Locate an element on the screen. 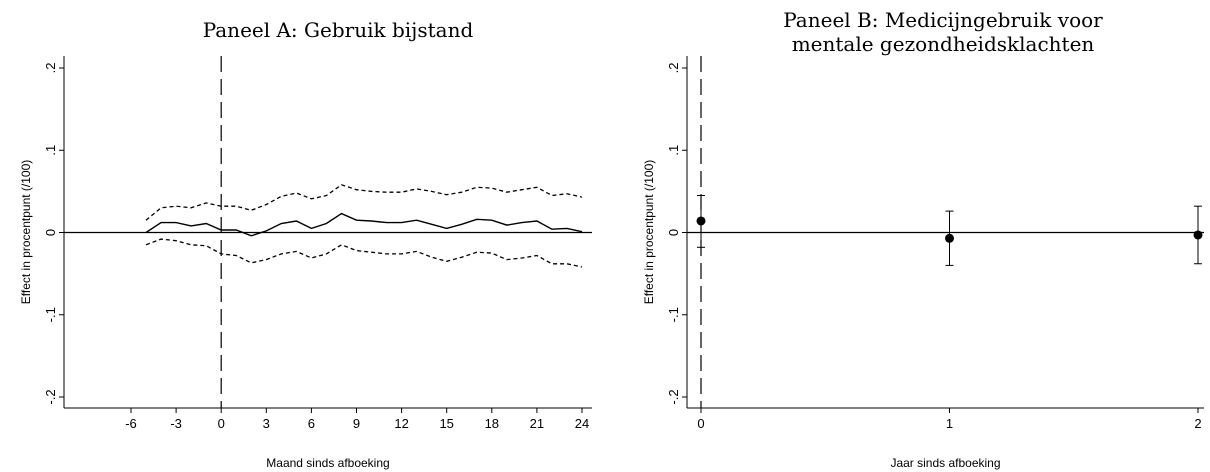  x-tick-label: -6 is located at coordinates (131, 423).